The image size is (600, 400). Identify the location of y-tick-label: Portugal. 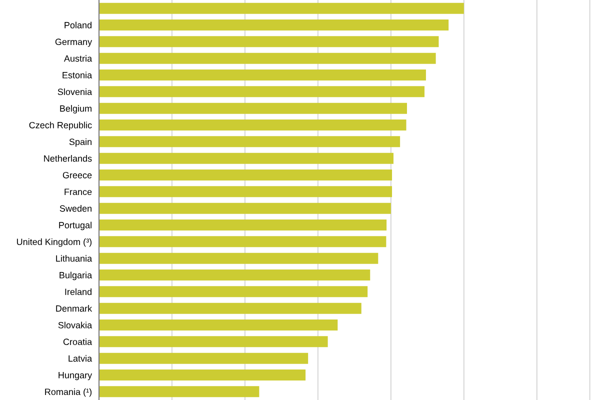
(75, 226).